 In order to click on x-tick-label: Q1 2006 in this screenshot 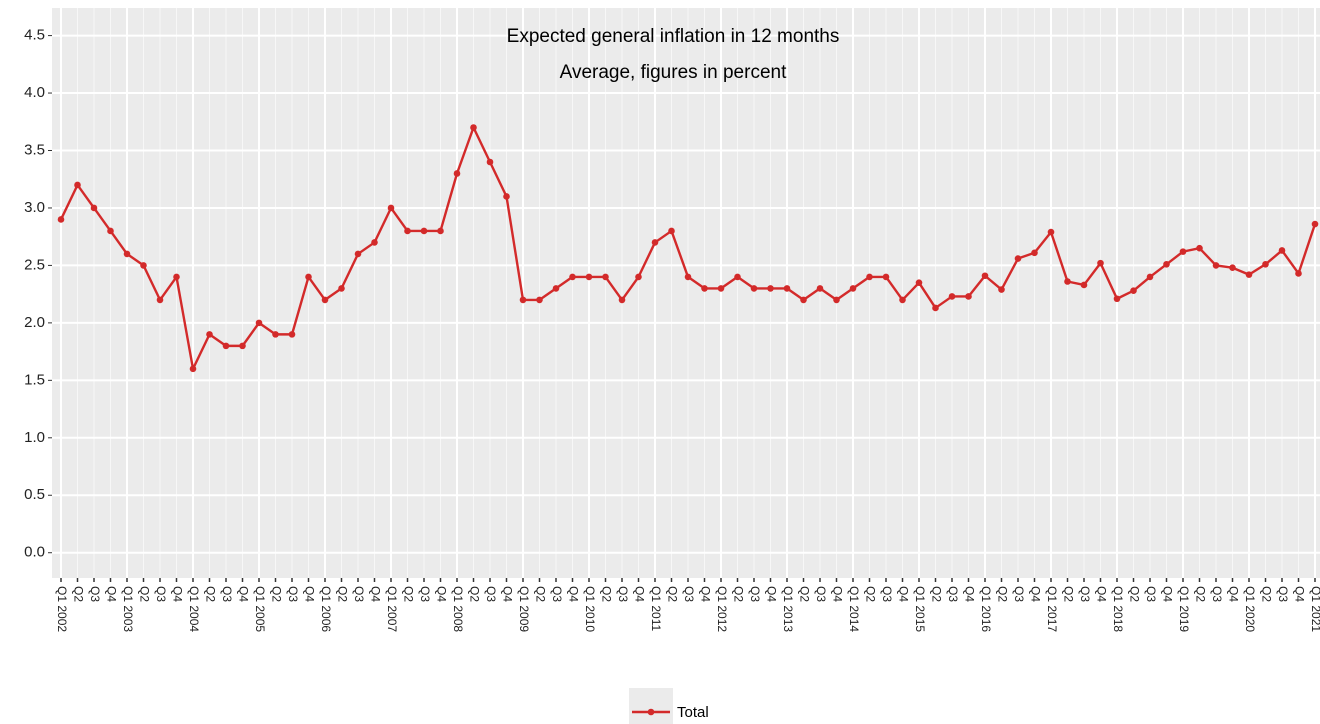, I will do `click(326, 609)`.